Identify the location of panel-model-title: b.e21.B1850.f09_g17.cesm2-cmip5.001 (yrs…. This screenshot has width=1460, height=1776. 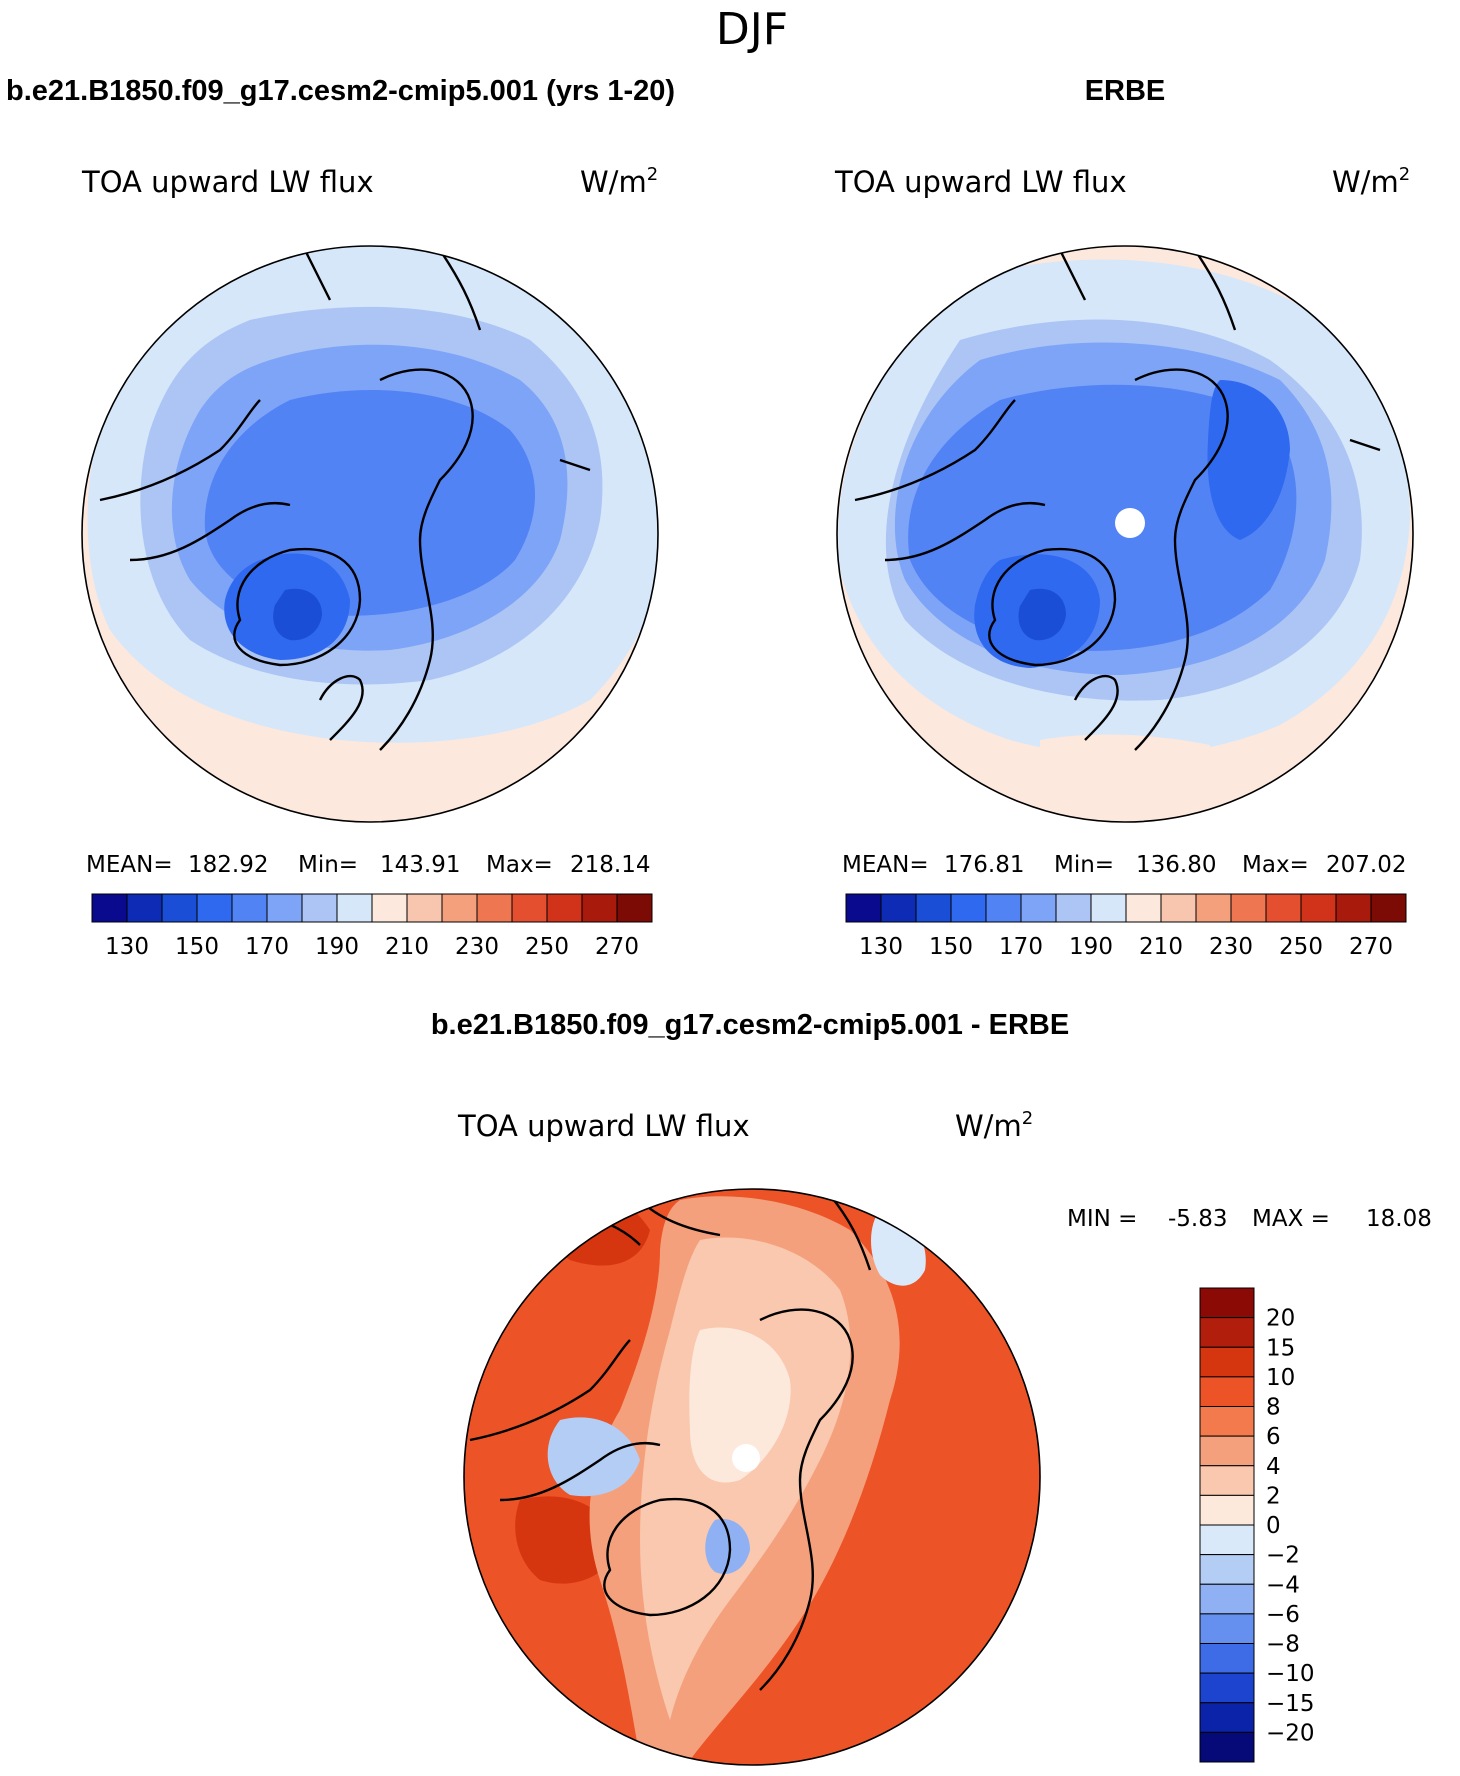
(340, 91).